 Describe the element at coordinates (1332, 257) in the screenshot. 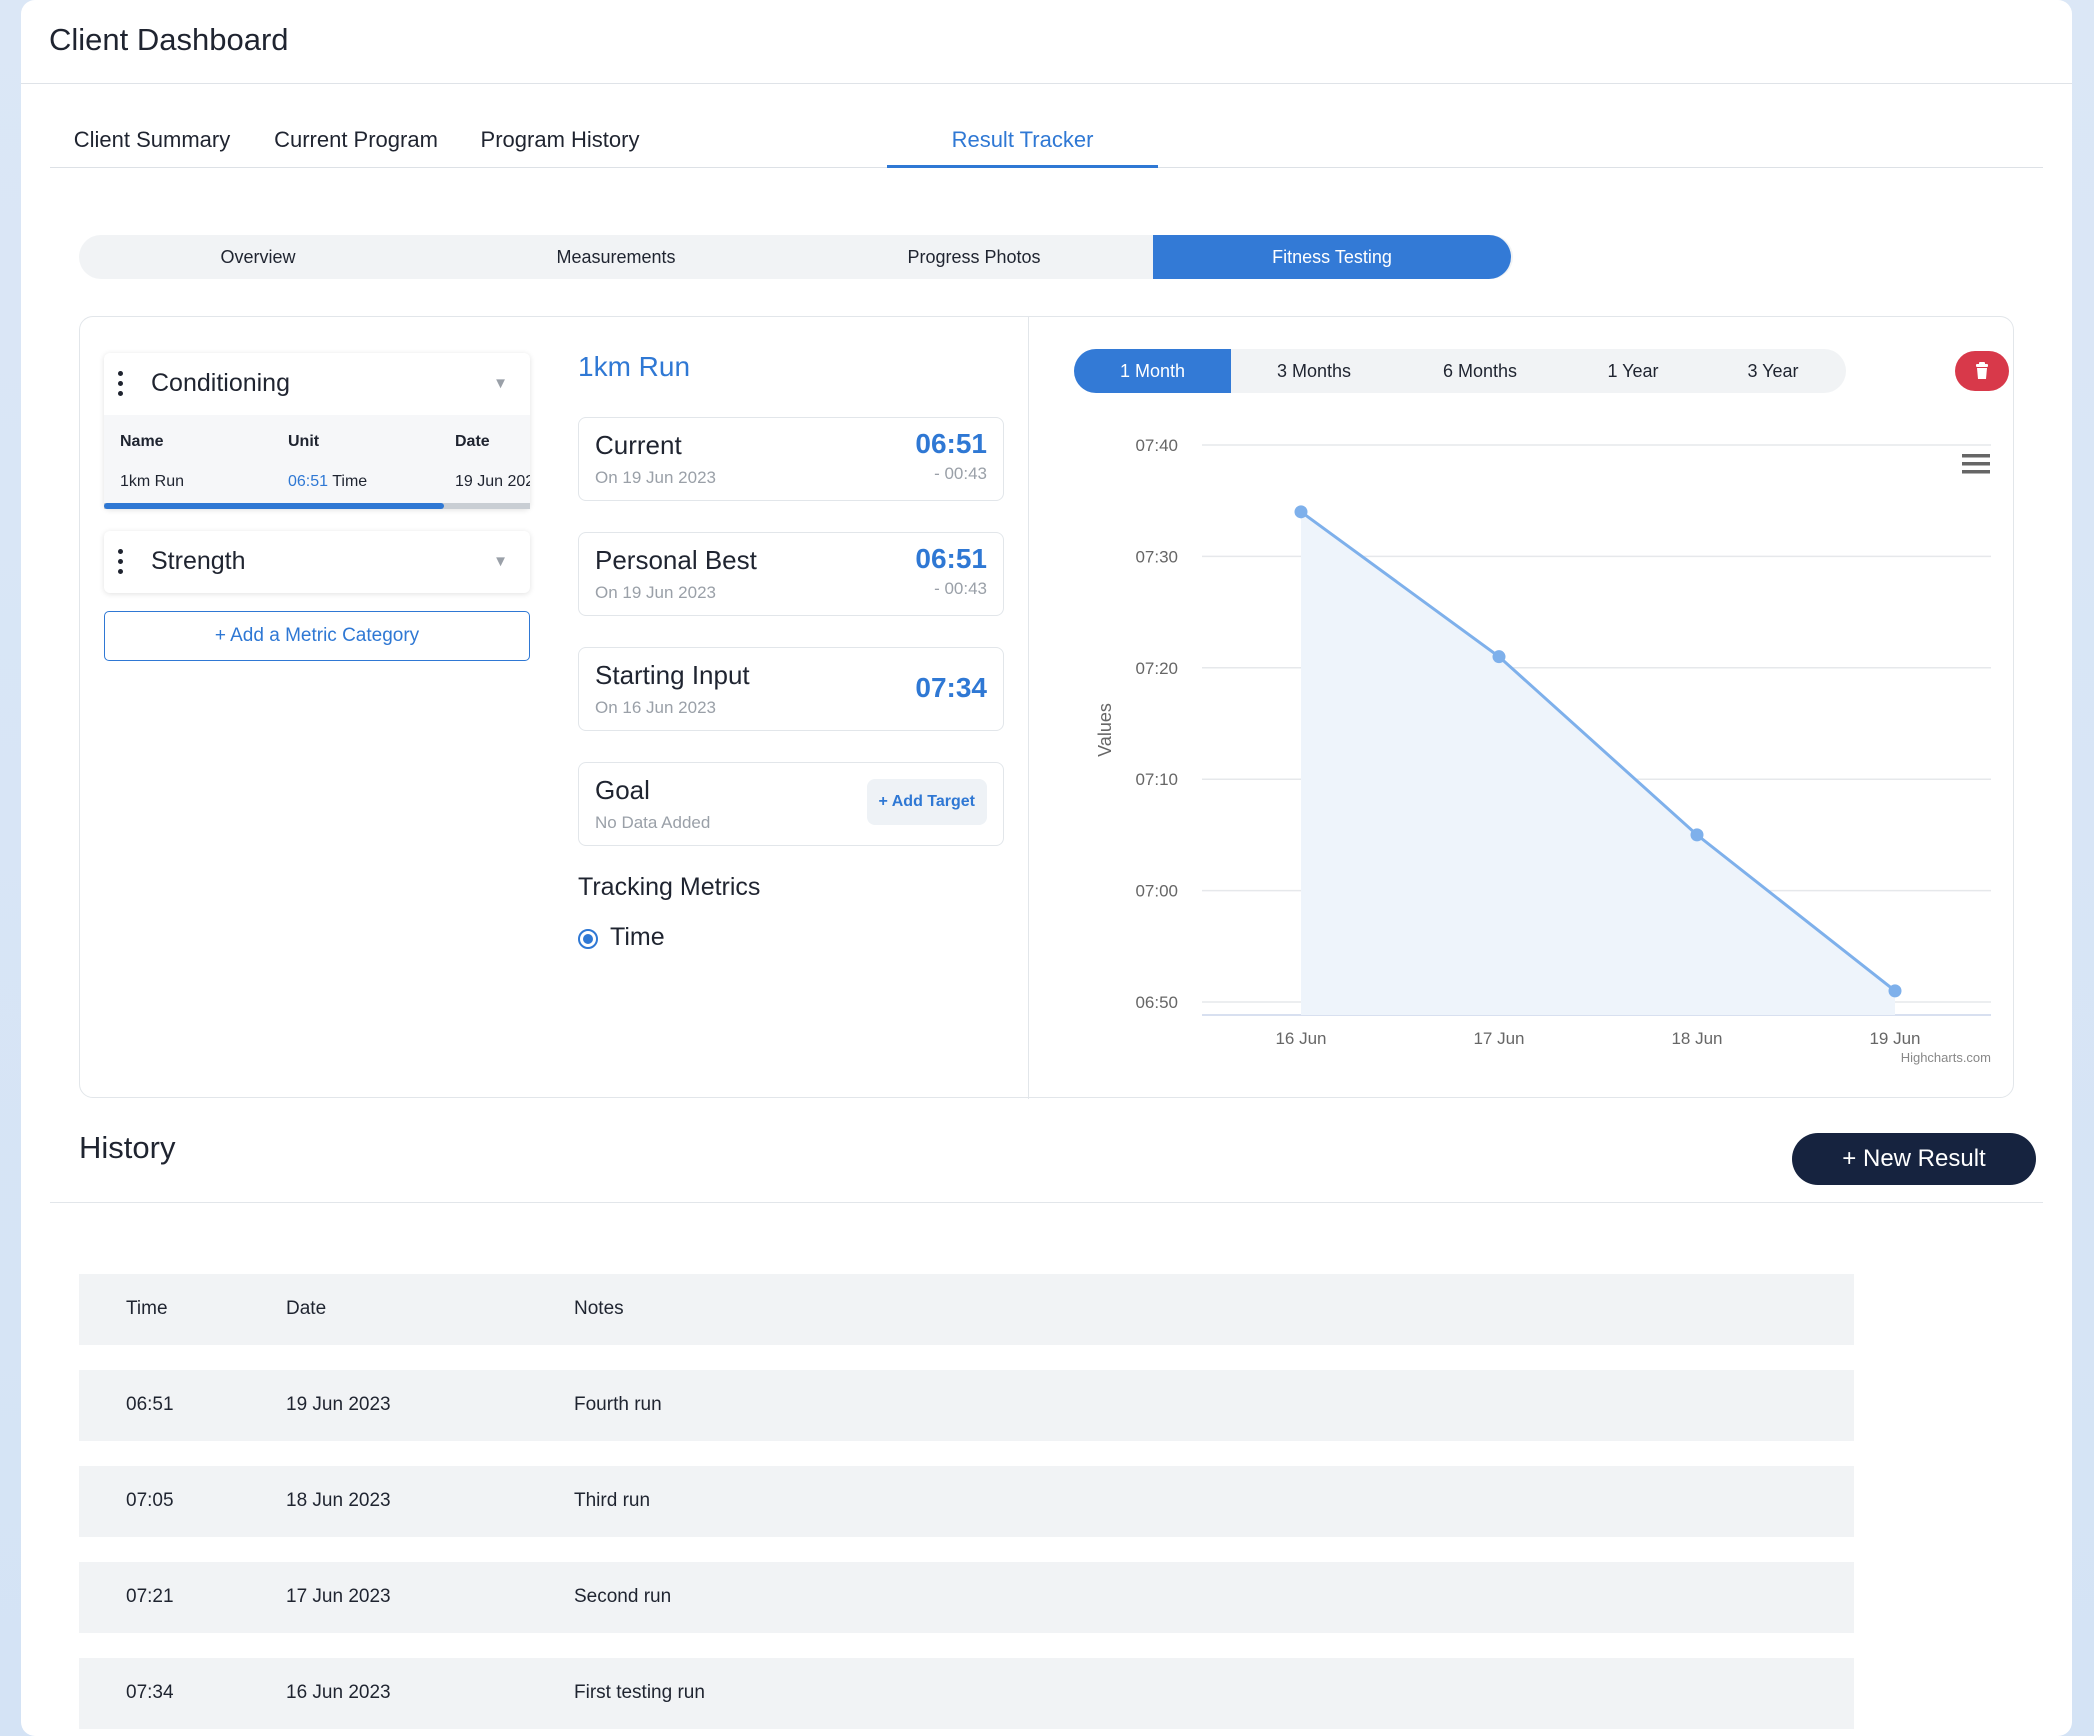

I see `subtab-fitness-testing: Fitness Testing` at that location.